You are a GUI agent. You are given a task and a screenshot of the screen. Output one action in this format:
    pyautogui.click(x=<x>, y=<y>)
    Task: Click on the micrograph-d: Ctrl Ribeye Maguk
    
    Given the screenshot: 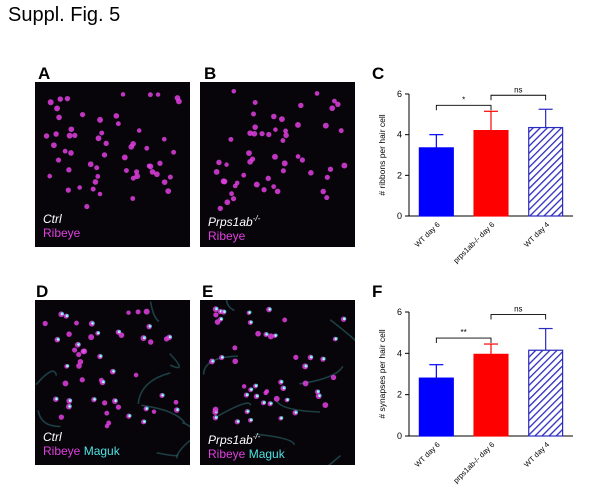 What is the action you would take?
    pyautogui.click(x=112, y=382)
    